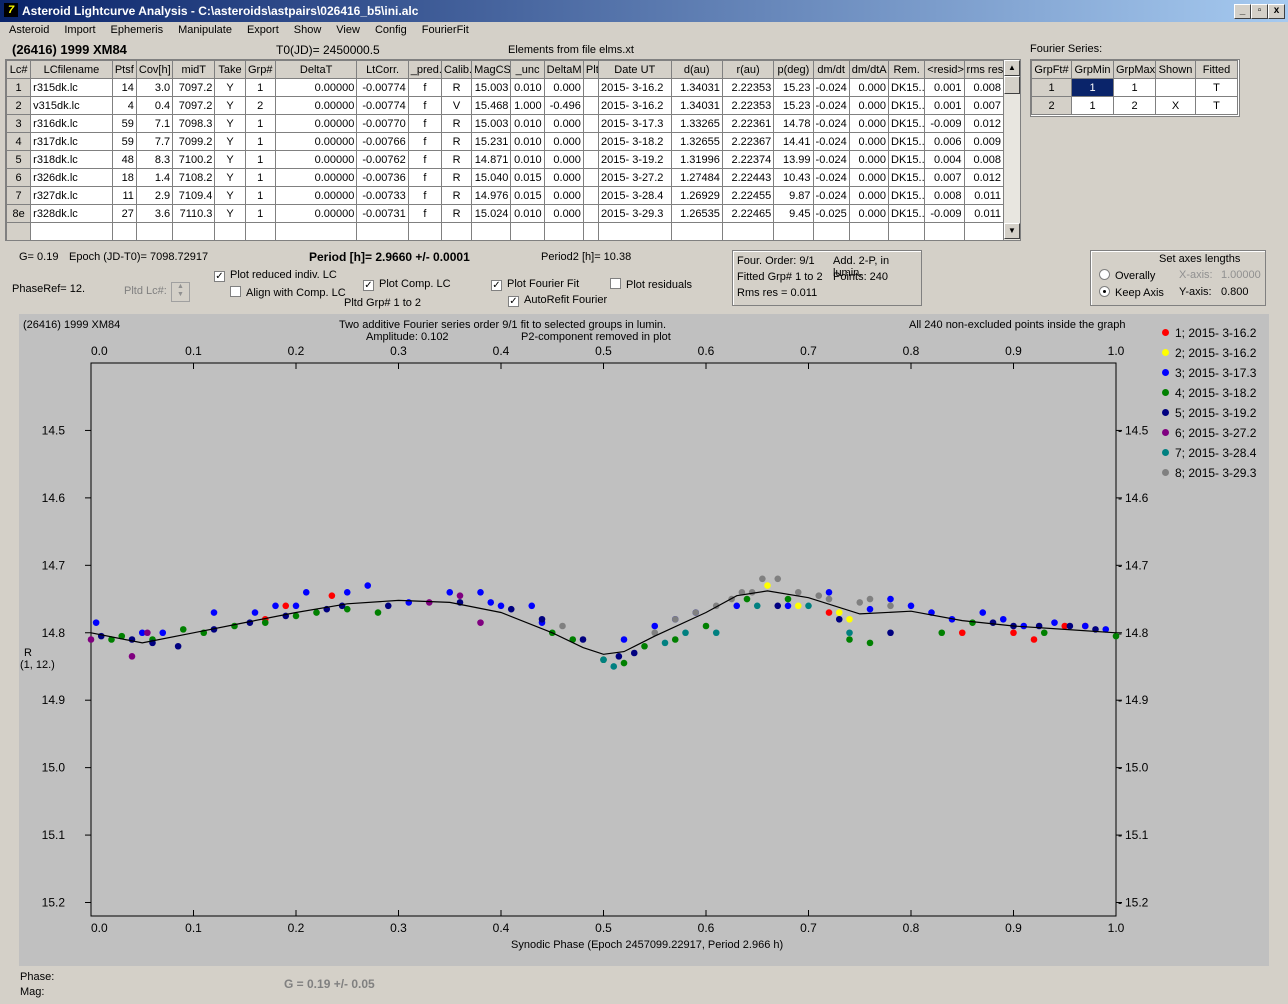 The image size is (1288, 1004). I want to click on column-header: LtCorr., so click(382, 69).